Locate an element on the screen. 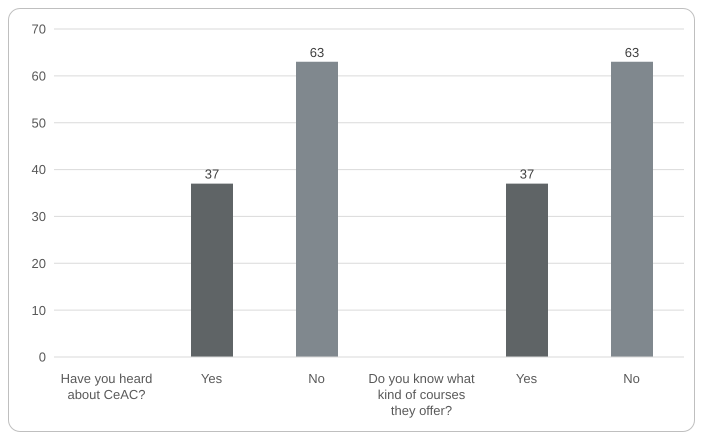 This screenshot has width=703, height=440. y-tick-label: 70 is located at coordinates (39, 29).